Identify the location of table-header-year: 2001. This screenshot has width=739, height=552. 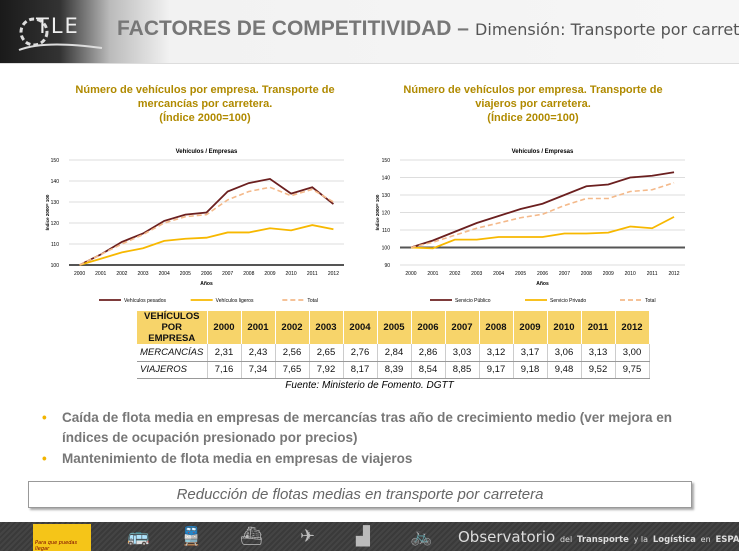
(258, 327).